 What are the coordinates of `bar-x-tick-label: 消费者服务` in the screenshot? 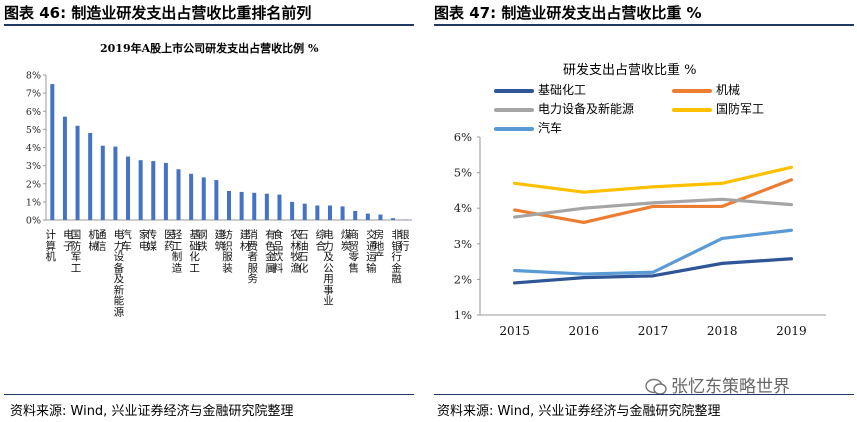 It's located at (252, 256).